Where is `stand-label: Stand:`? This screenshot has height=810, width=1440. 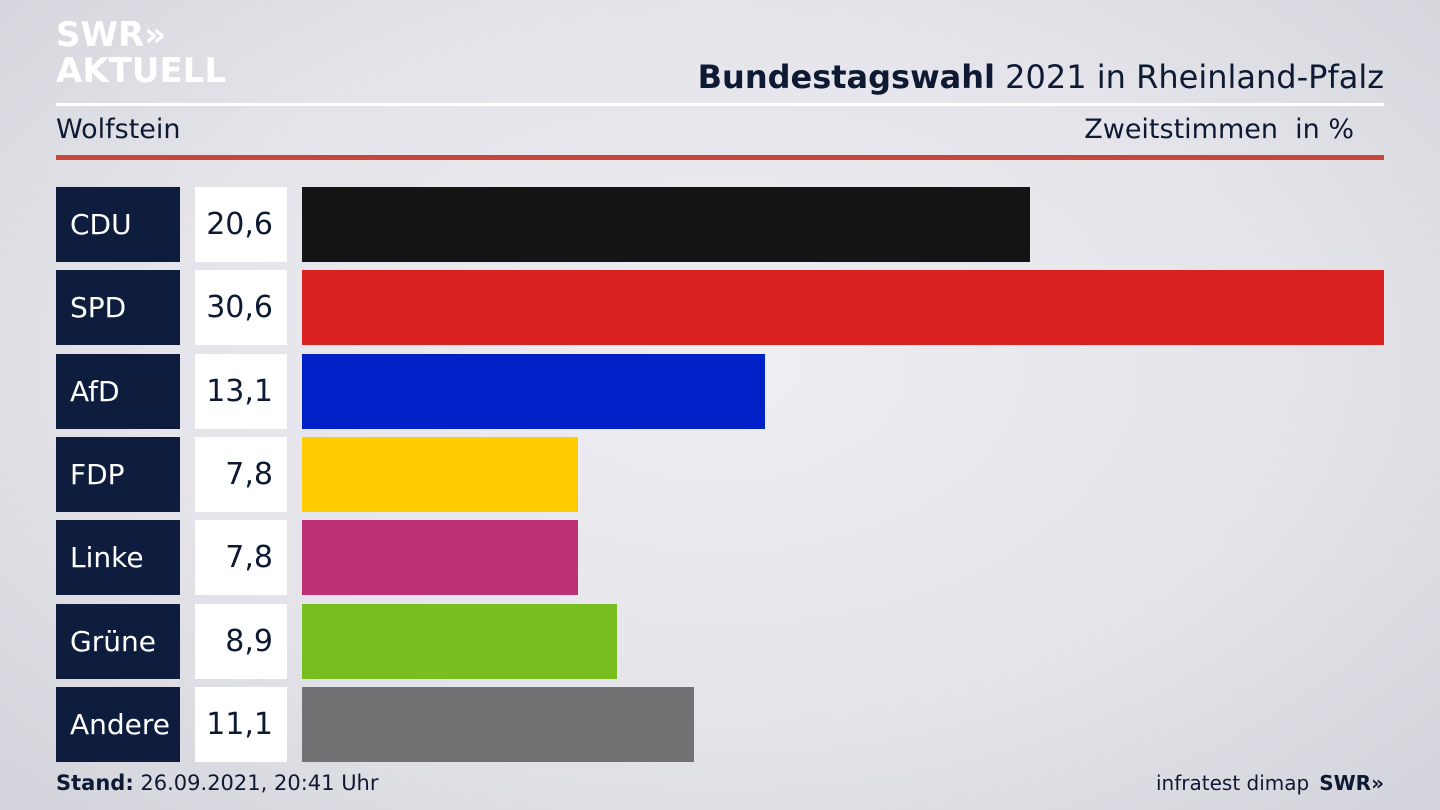
stand-label: Stand: is located at coordinates (95, 783).